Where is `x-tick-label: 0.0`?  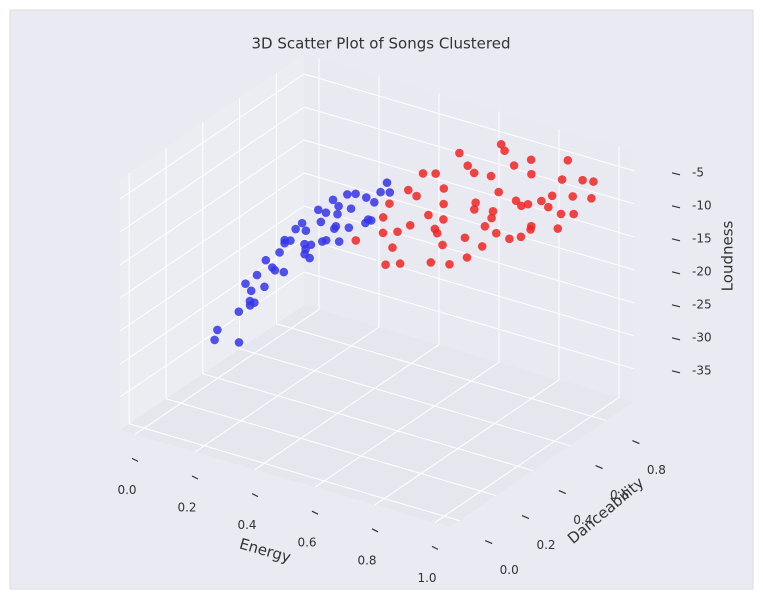 x-tick-label: 0.0 is located at coordinates (126, 490).